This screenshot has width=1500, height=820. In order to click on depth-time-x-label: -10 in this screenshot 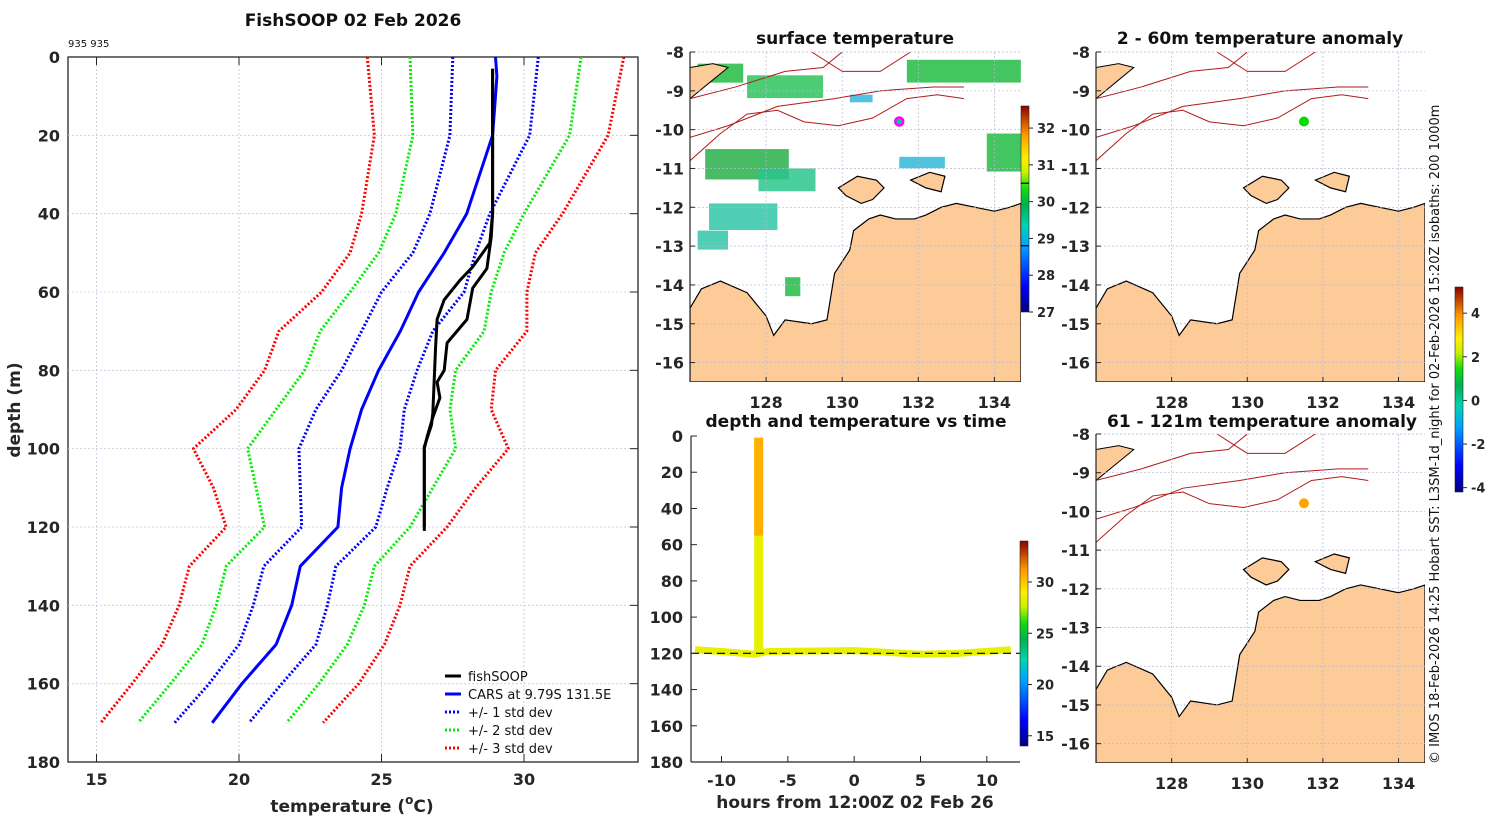, I will do `click(721, 780)`.